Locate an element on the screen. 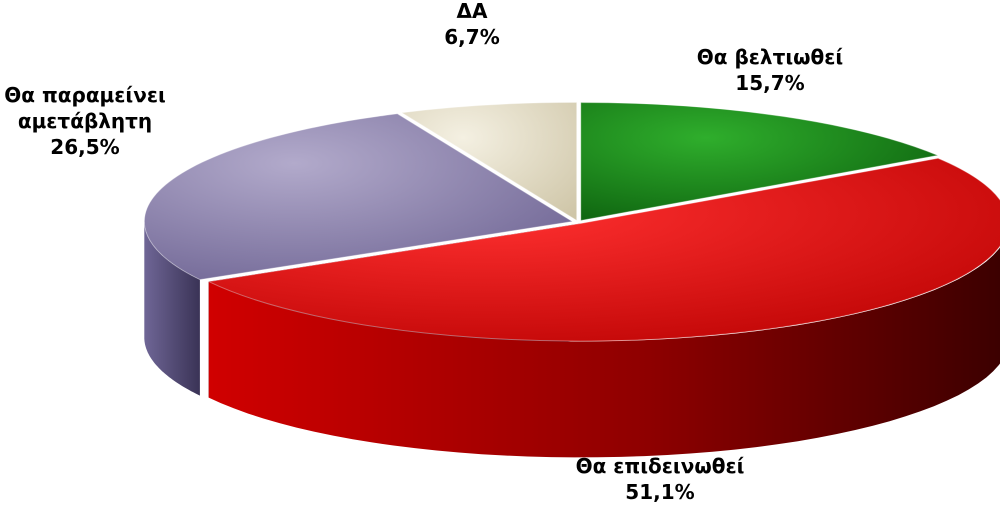 The image size is (1000, 516). slice-label-2: Θα παραμείνει αμετάβλητη 26,5% is located at coordinates (85, 121).